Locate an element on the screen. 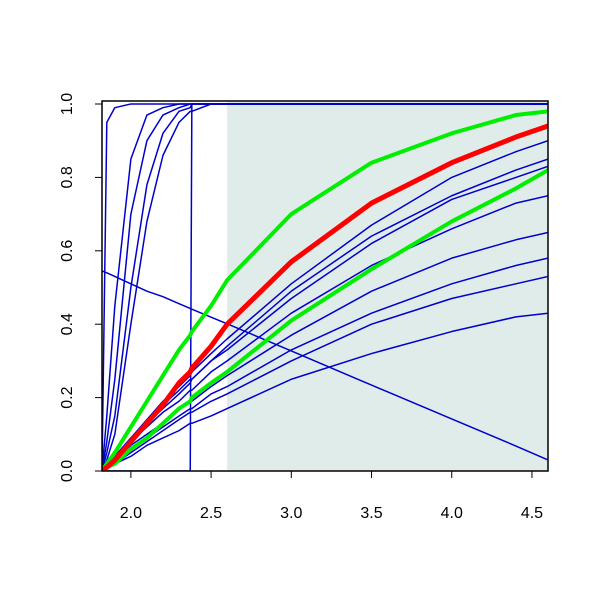 The image size is (600, 600). y-tick-label: 0.0 is located at coordinates (67, 471).